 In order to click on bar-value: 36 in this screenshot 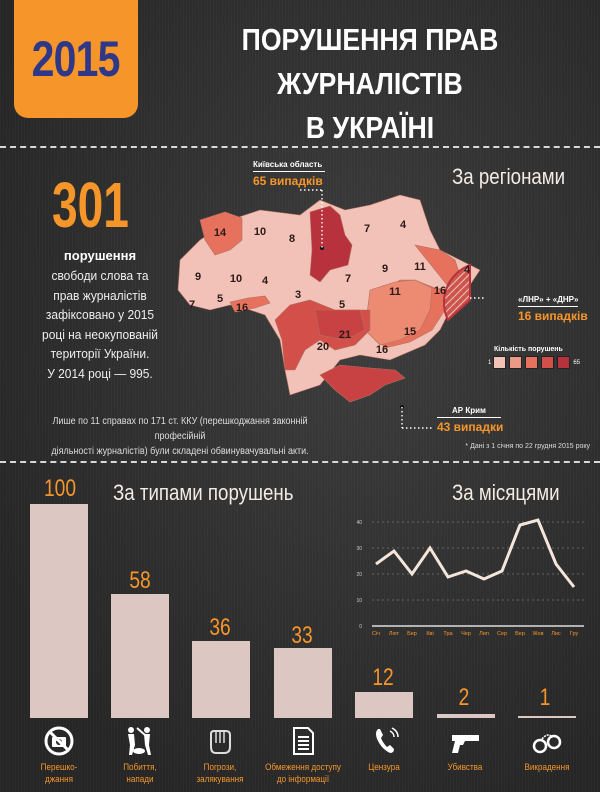, I will do `click(220, 627)`.